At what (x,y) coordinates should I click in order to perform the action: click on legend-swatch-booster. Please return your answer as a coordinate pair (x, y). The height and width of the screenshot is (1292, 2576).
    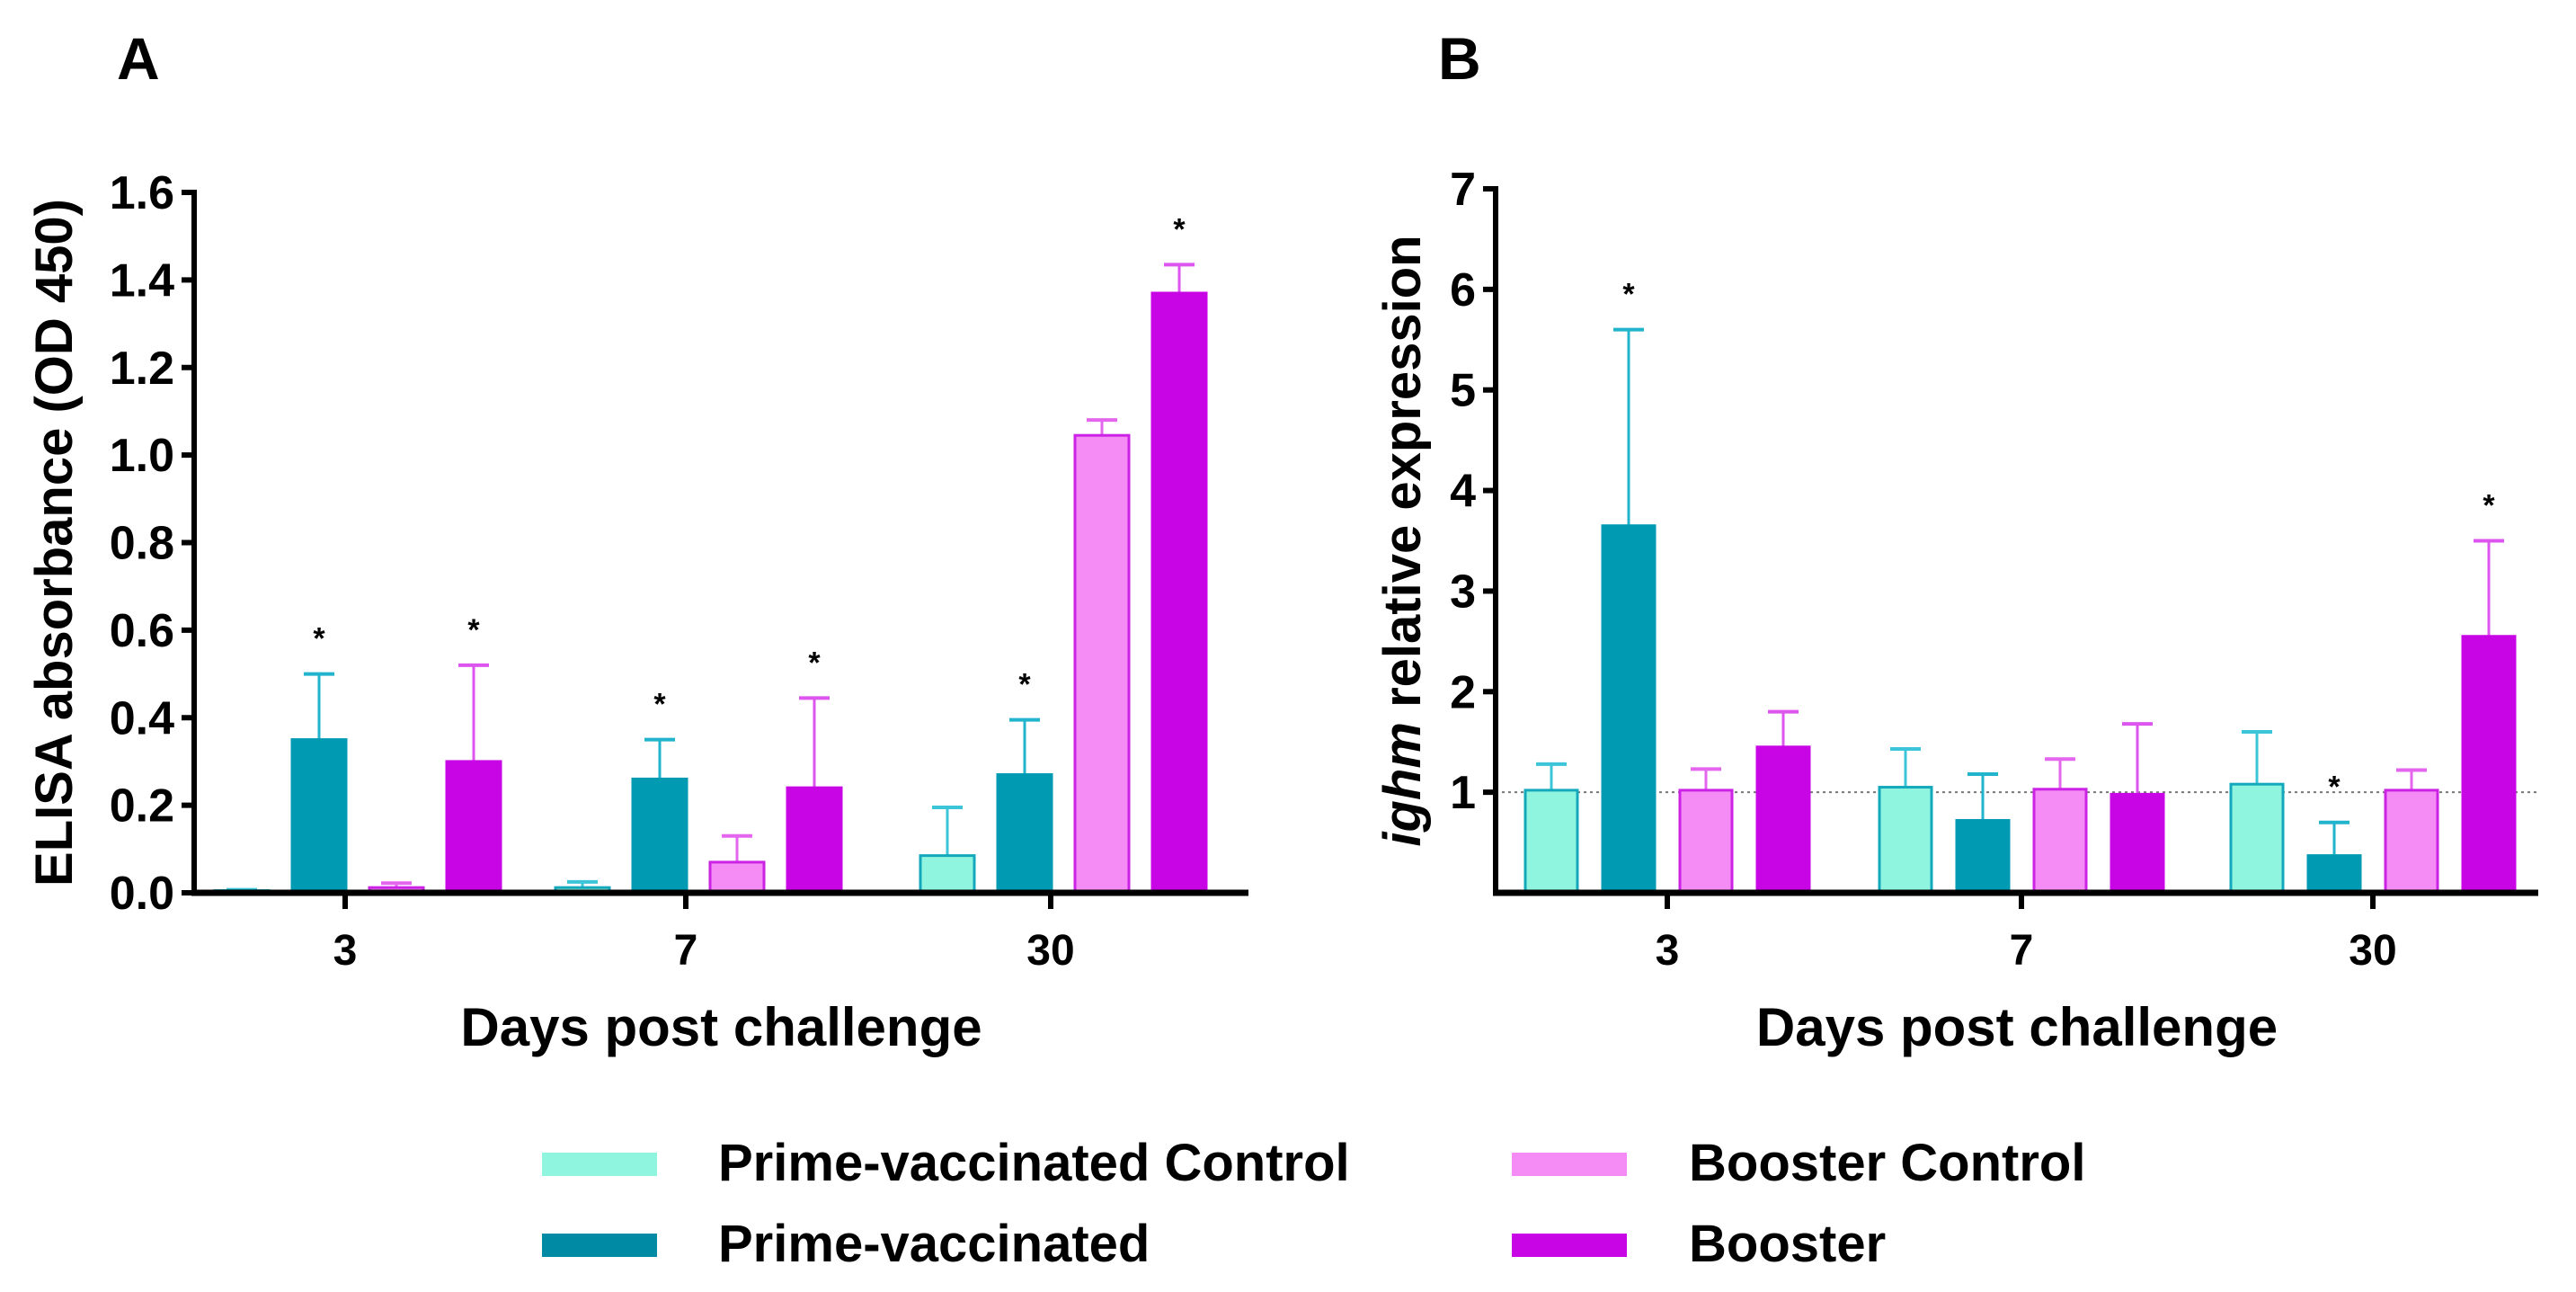
    Looking at the image, I should click on (1569, 1245).